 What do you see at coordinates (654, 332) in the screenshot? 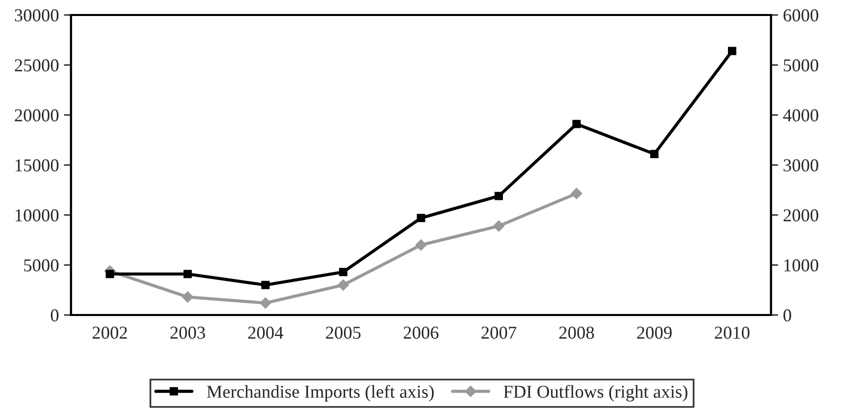
I see `x-tick-label: 2009` at bounding box center [654, 332].